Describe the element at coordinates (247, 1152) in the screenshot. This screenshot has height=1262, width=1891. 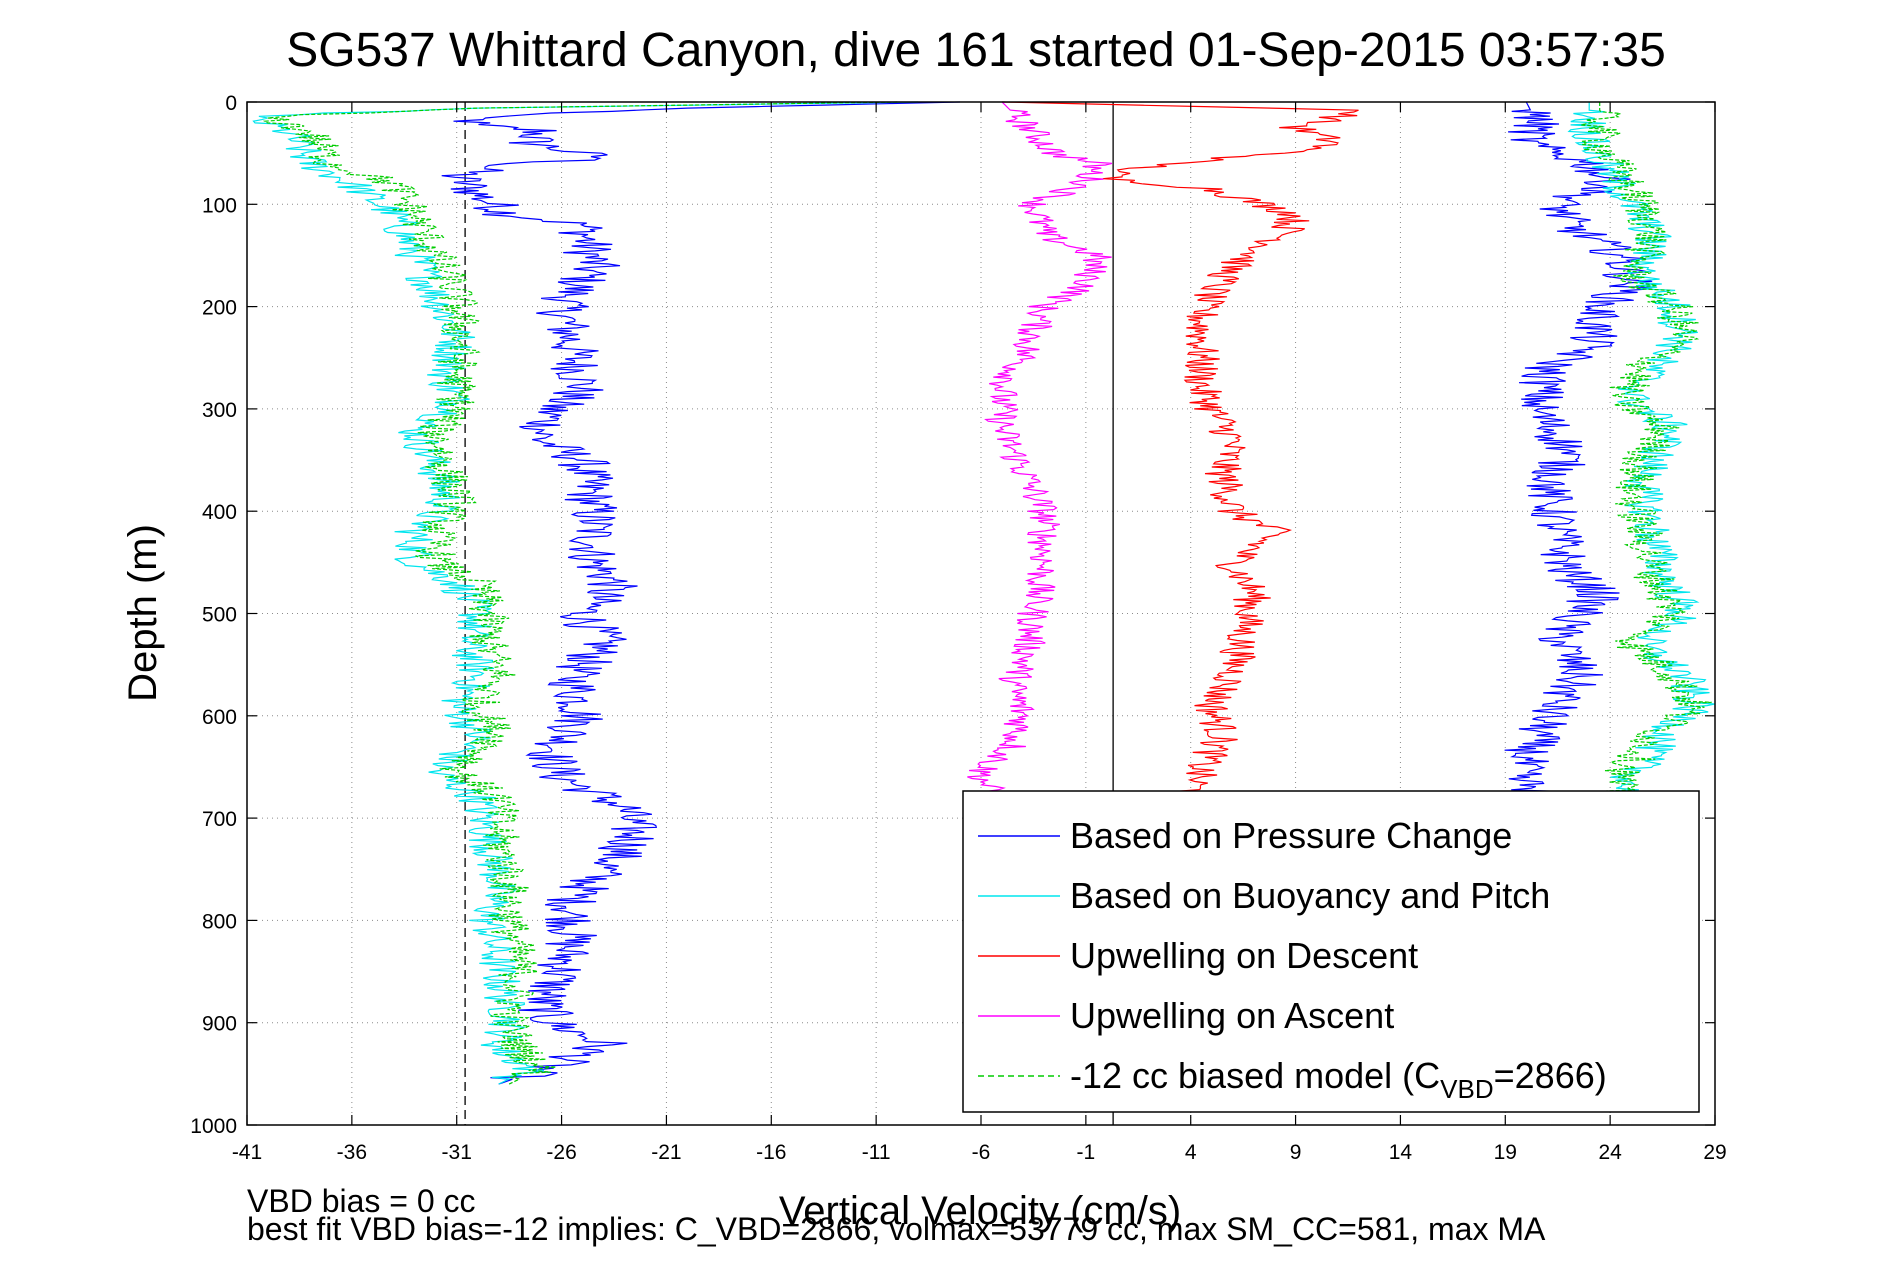
I see `x-tick-label: -41` at that location.